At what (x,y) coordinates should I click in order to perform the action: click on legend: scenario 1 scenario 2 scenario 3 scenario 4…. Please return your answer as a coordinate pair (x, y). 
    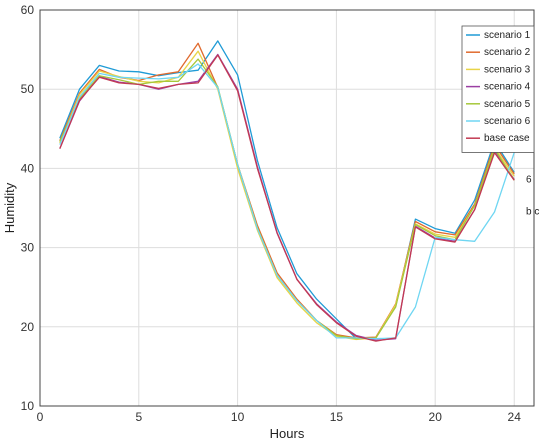
    Looking at the image, I should click on (498, 89).